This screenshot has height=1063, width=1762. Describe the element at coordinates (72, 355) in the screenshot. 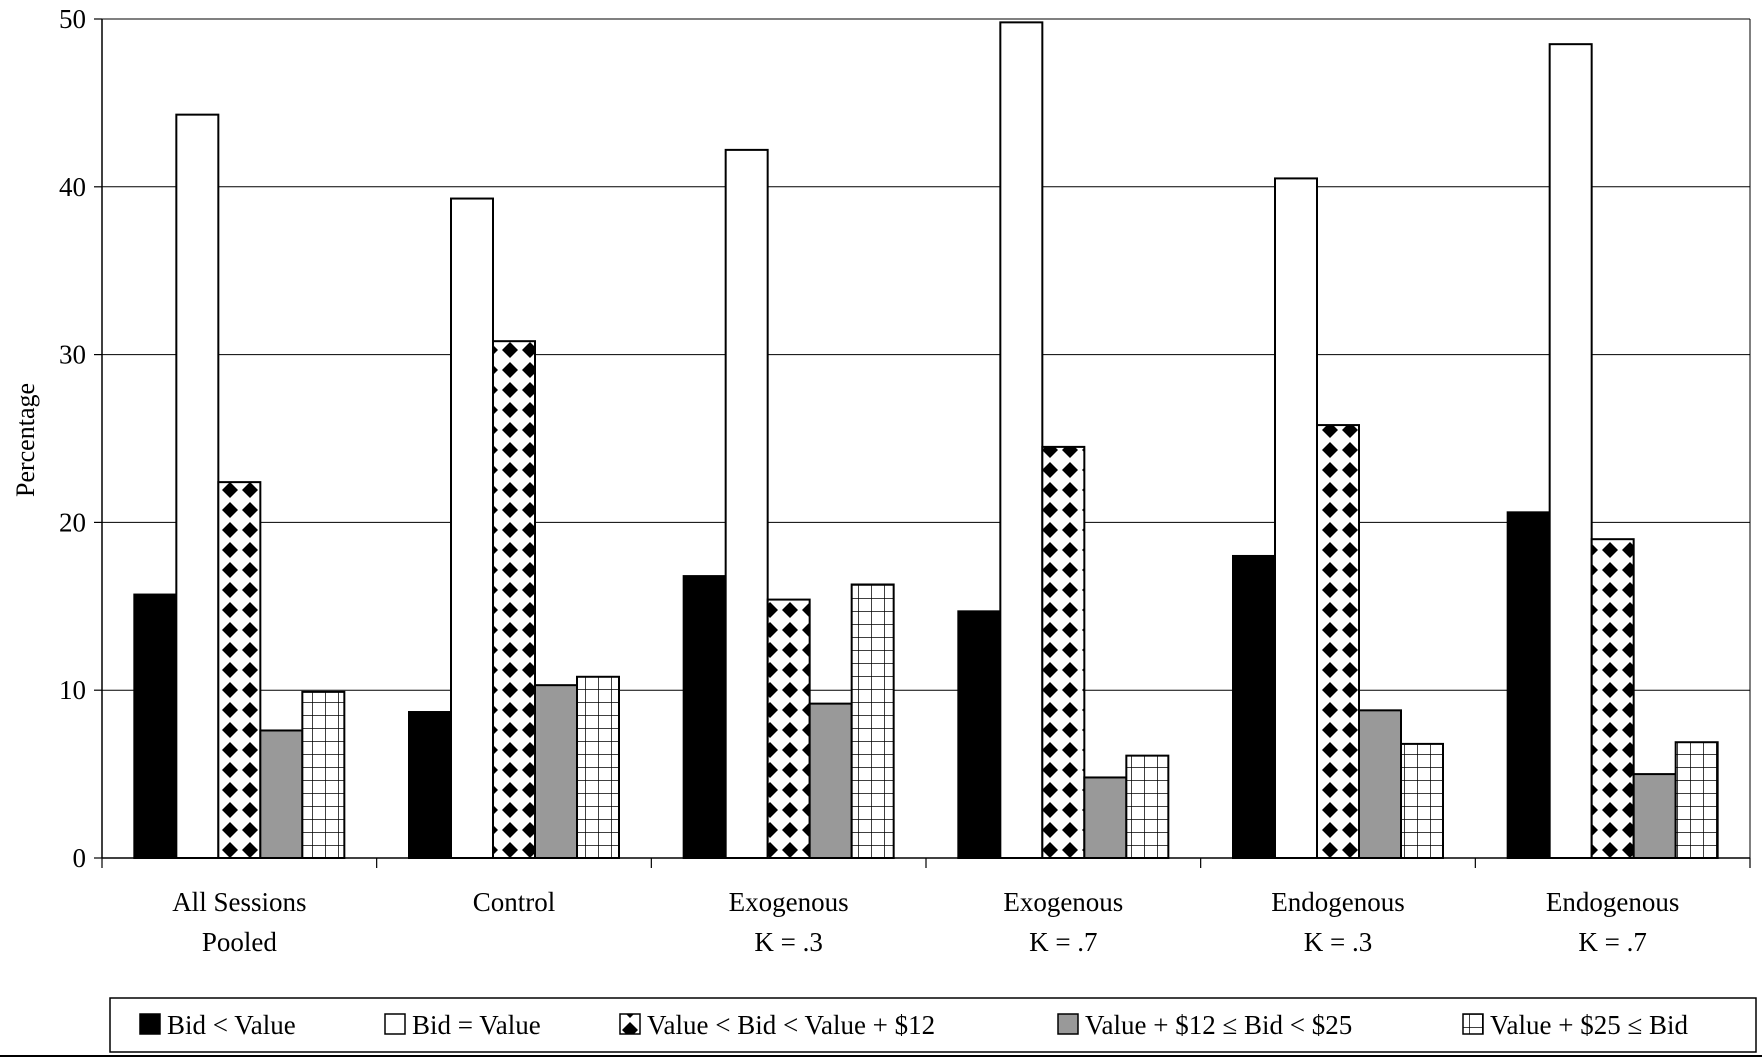

I see `y-tick-label: 30` at that location.